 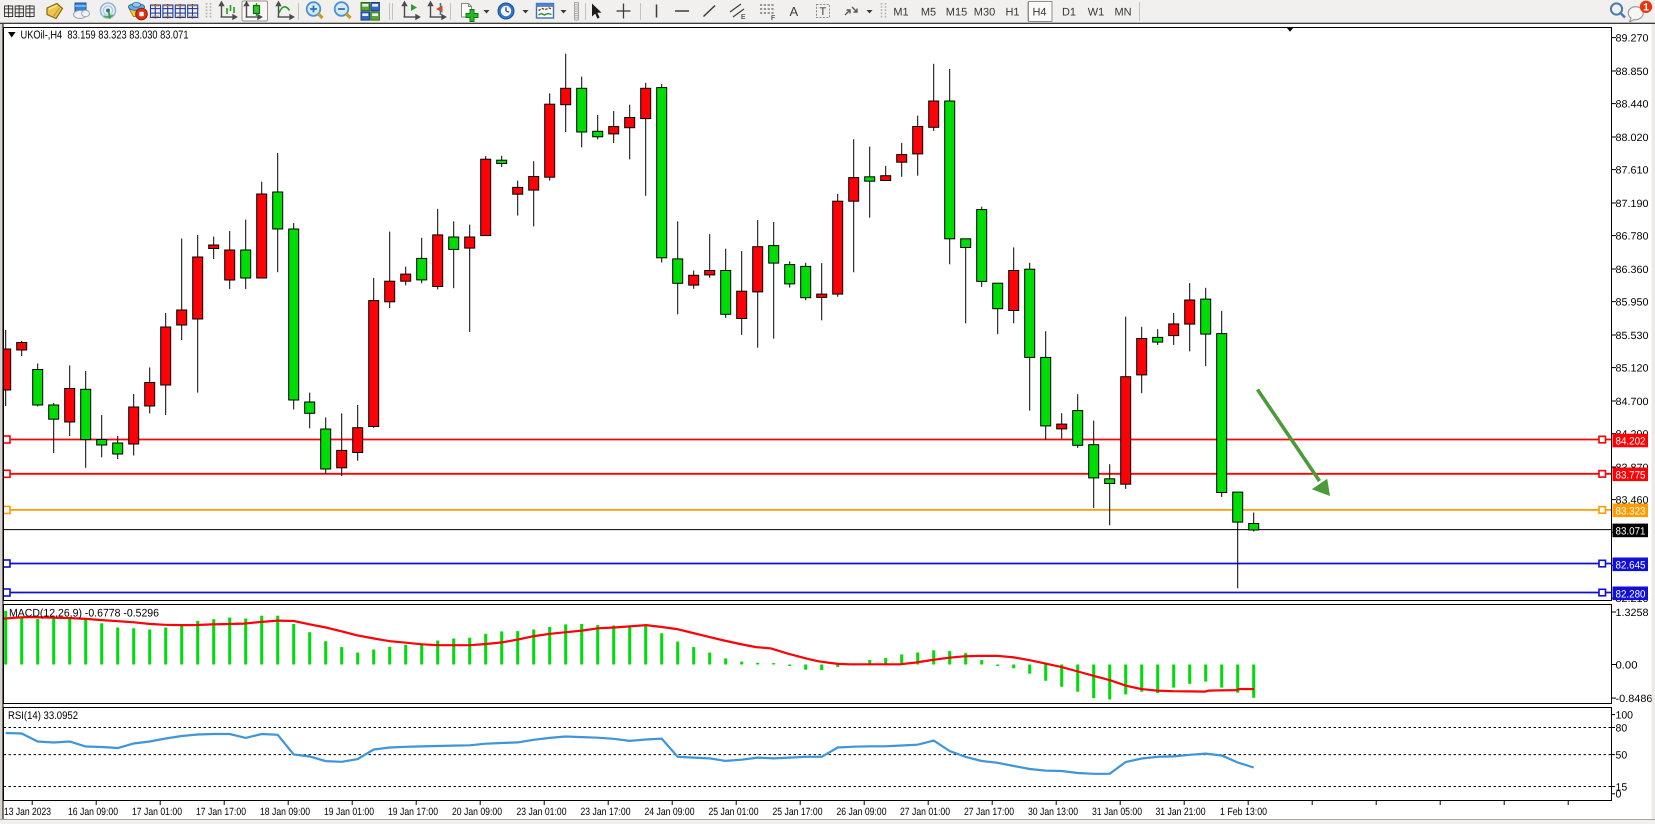 What do you see at coordinates (1622, 728) in the screenshot?
I see `svg-text: 80` at bounding box center [1622, 728].